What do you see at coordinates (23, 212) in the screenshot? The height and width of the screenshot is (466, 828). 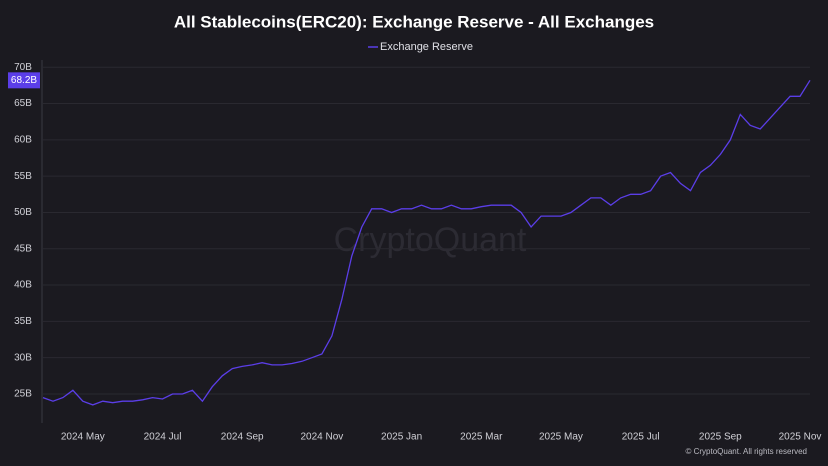 I see `y-tick-label: 50B` at bounding box center [23, 212].